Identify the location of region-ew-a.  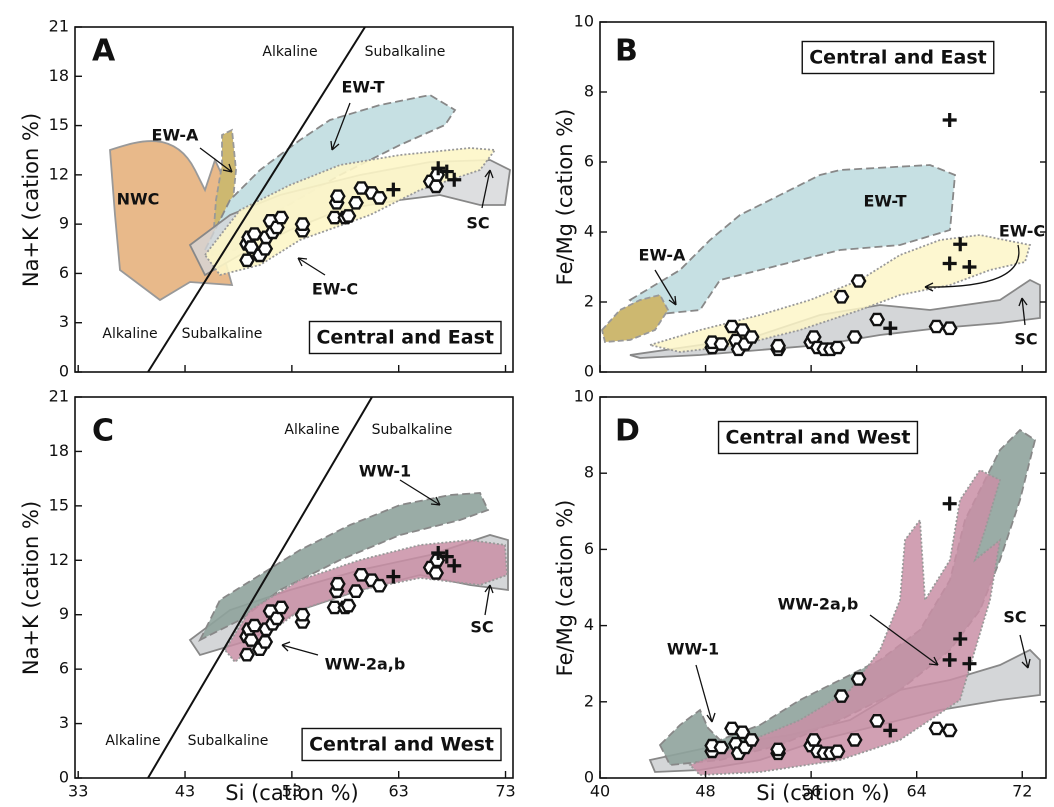
(635, 318).